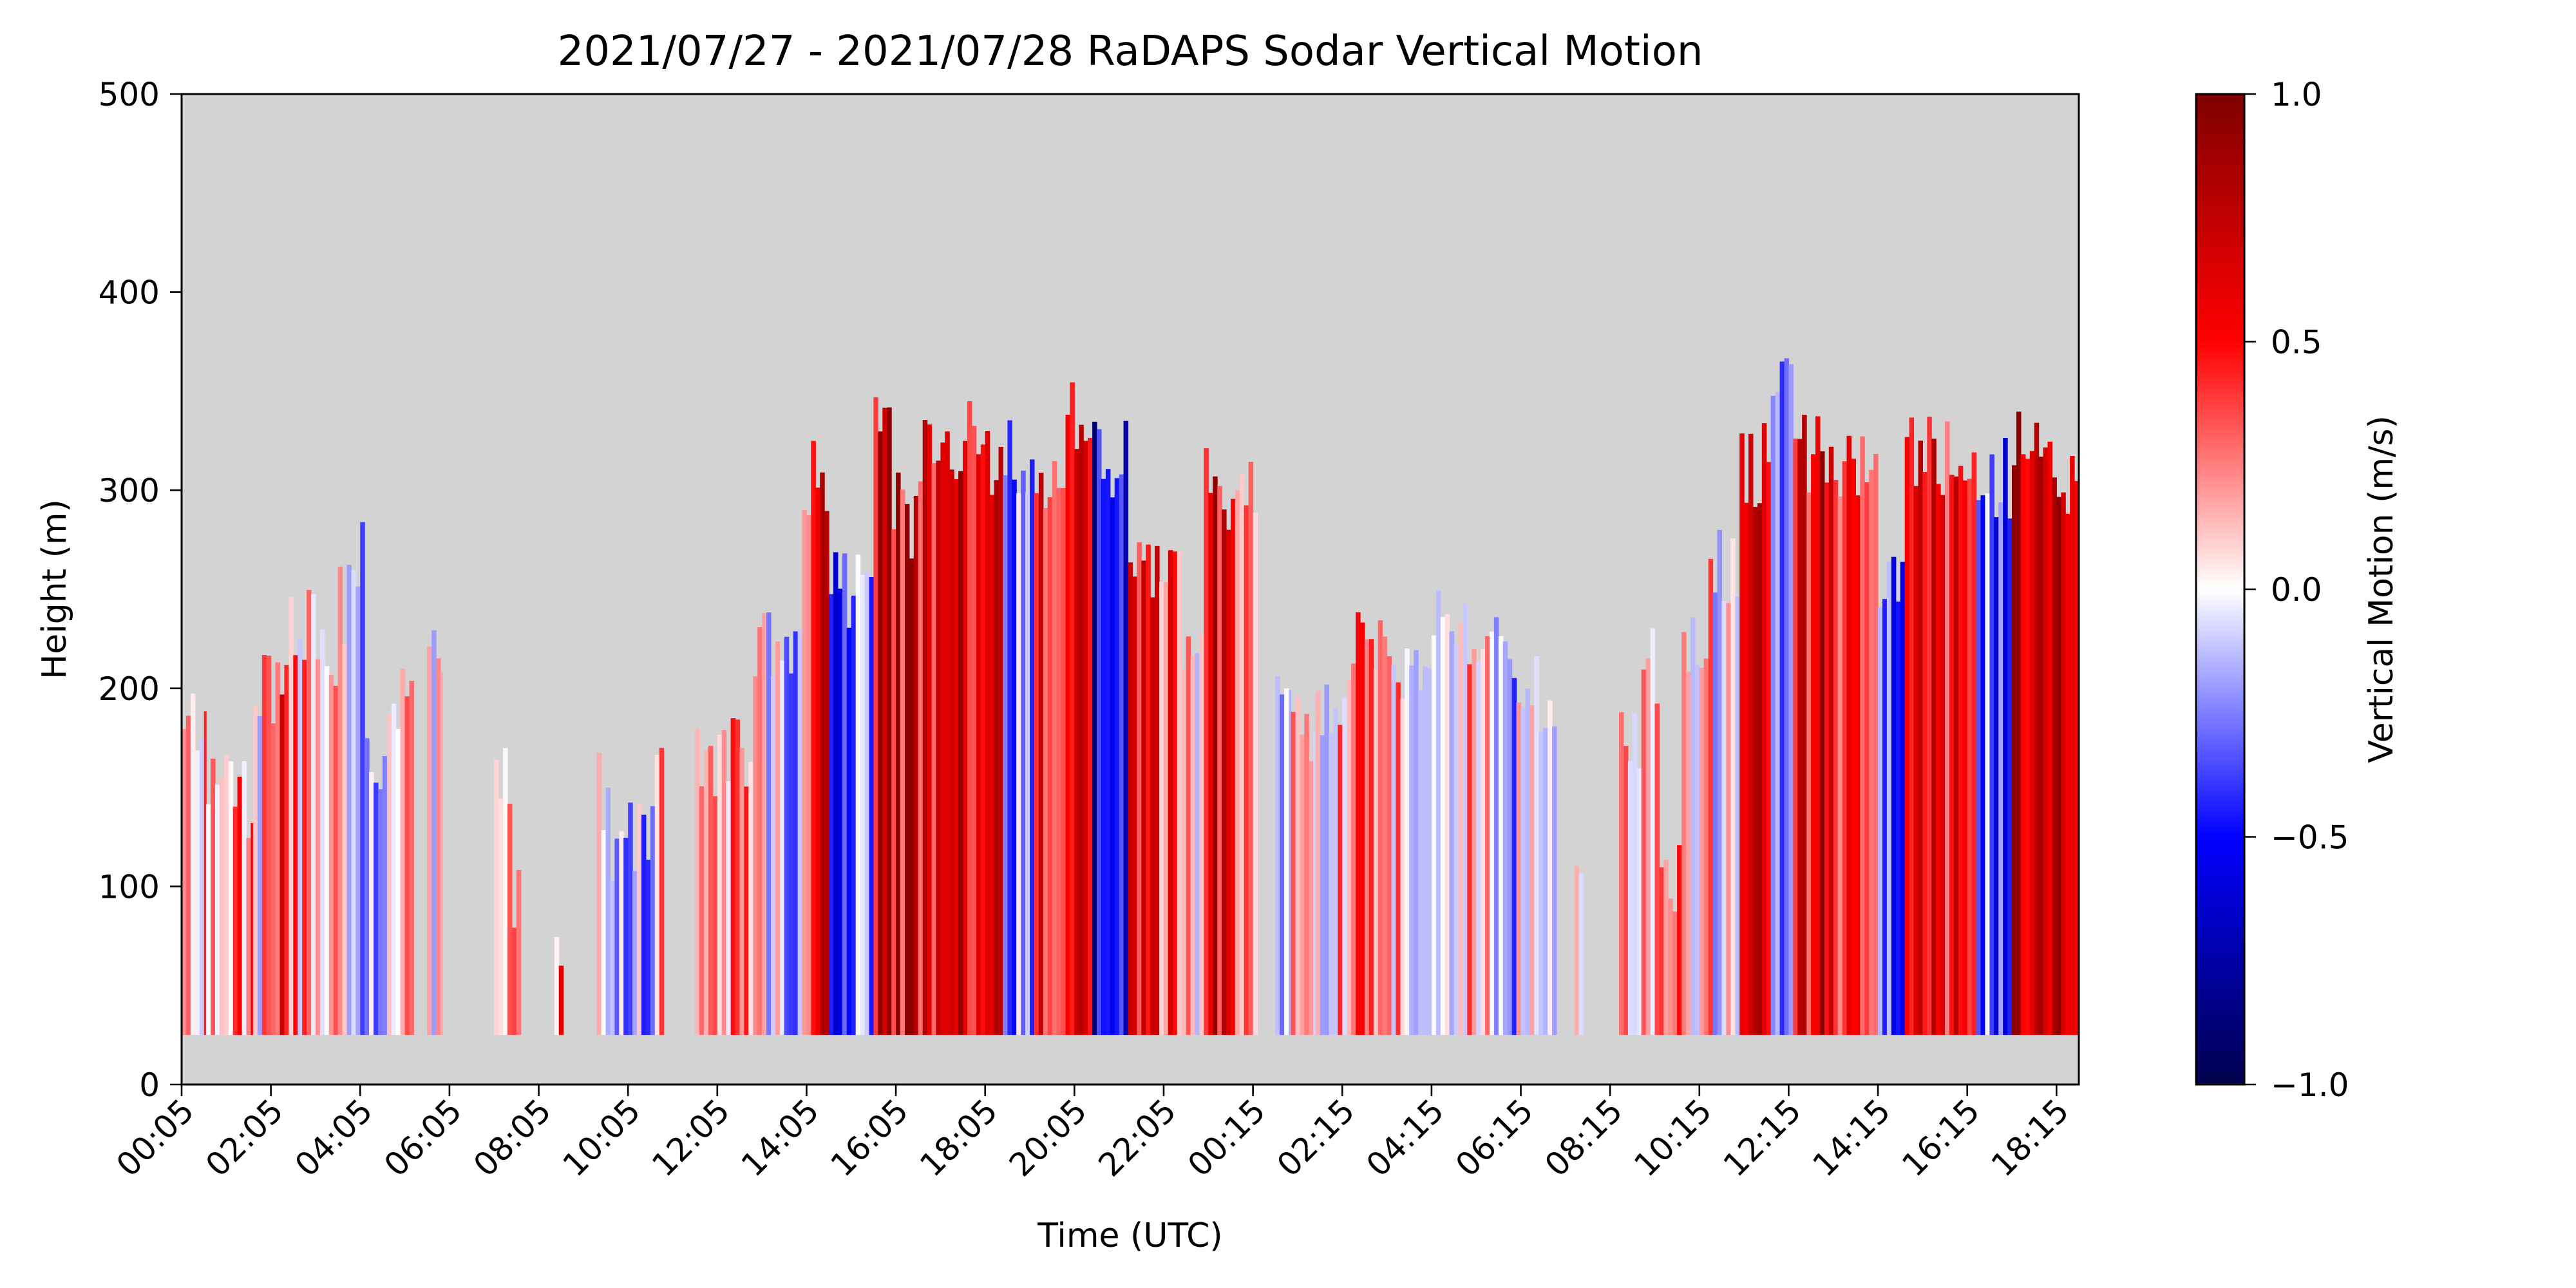 The image size is (2576, 1288). What do you see at coordinates (140, 590) in the screenshot?
I see `y-axis: 0 100 200 300 400 500` at bounding box center [140, 590].